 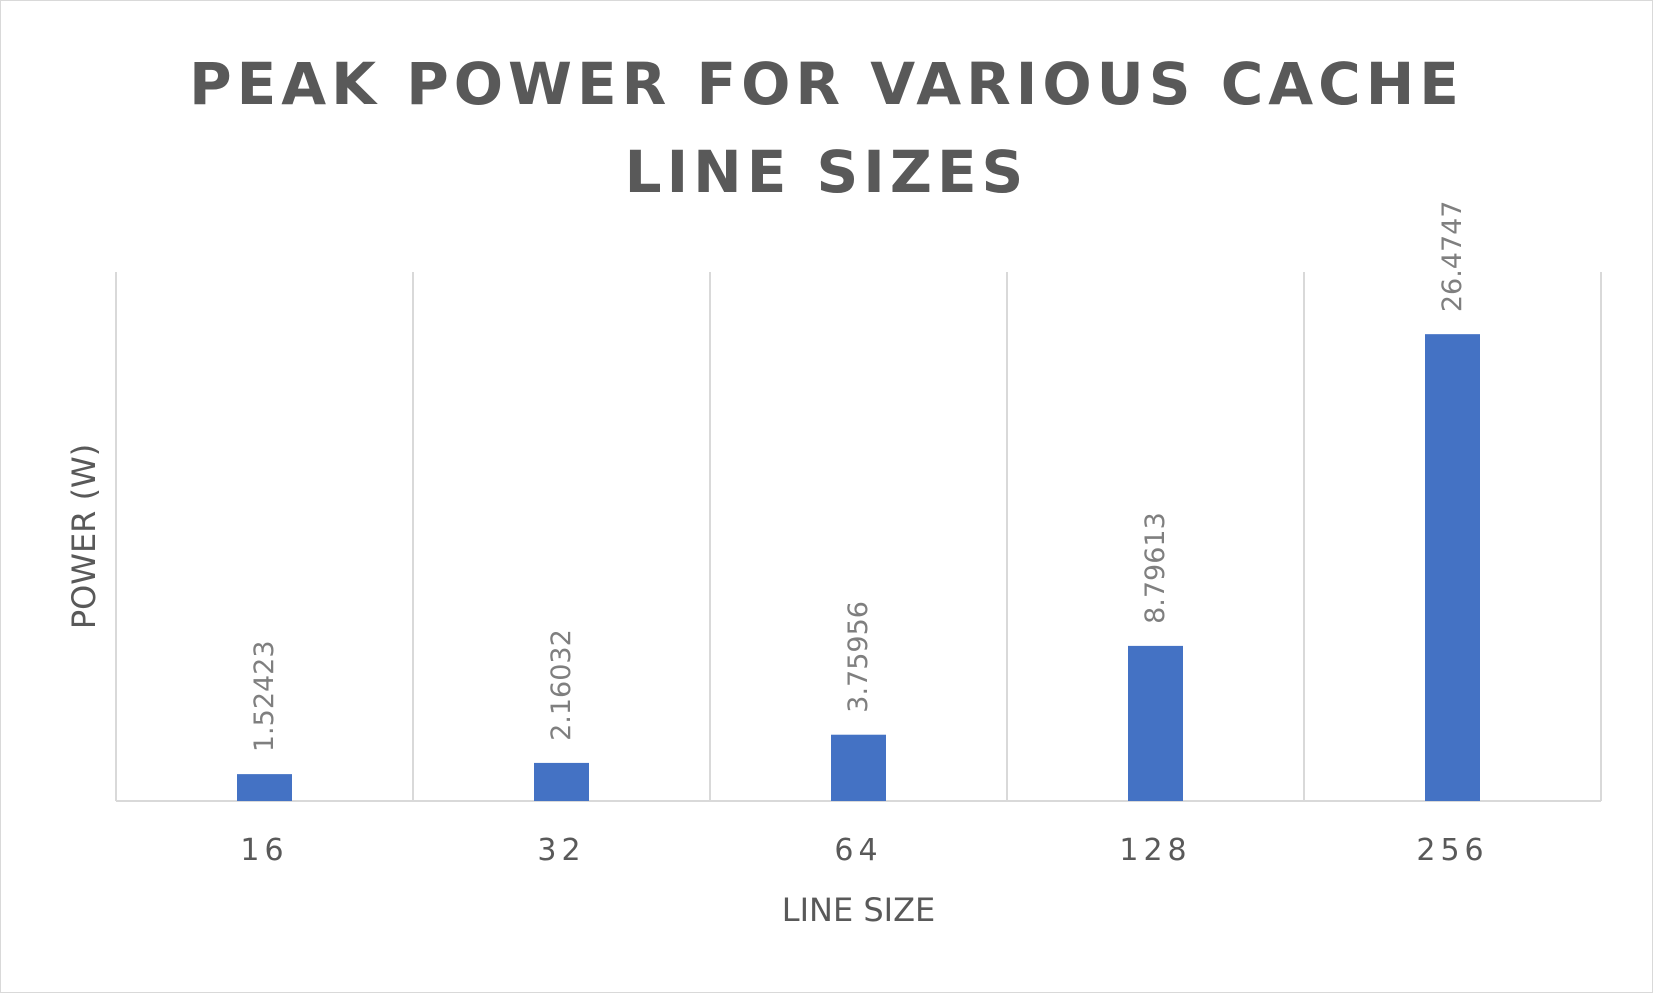 I want to click on x-tick-label-64: 64, so click(x=858, y=850).